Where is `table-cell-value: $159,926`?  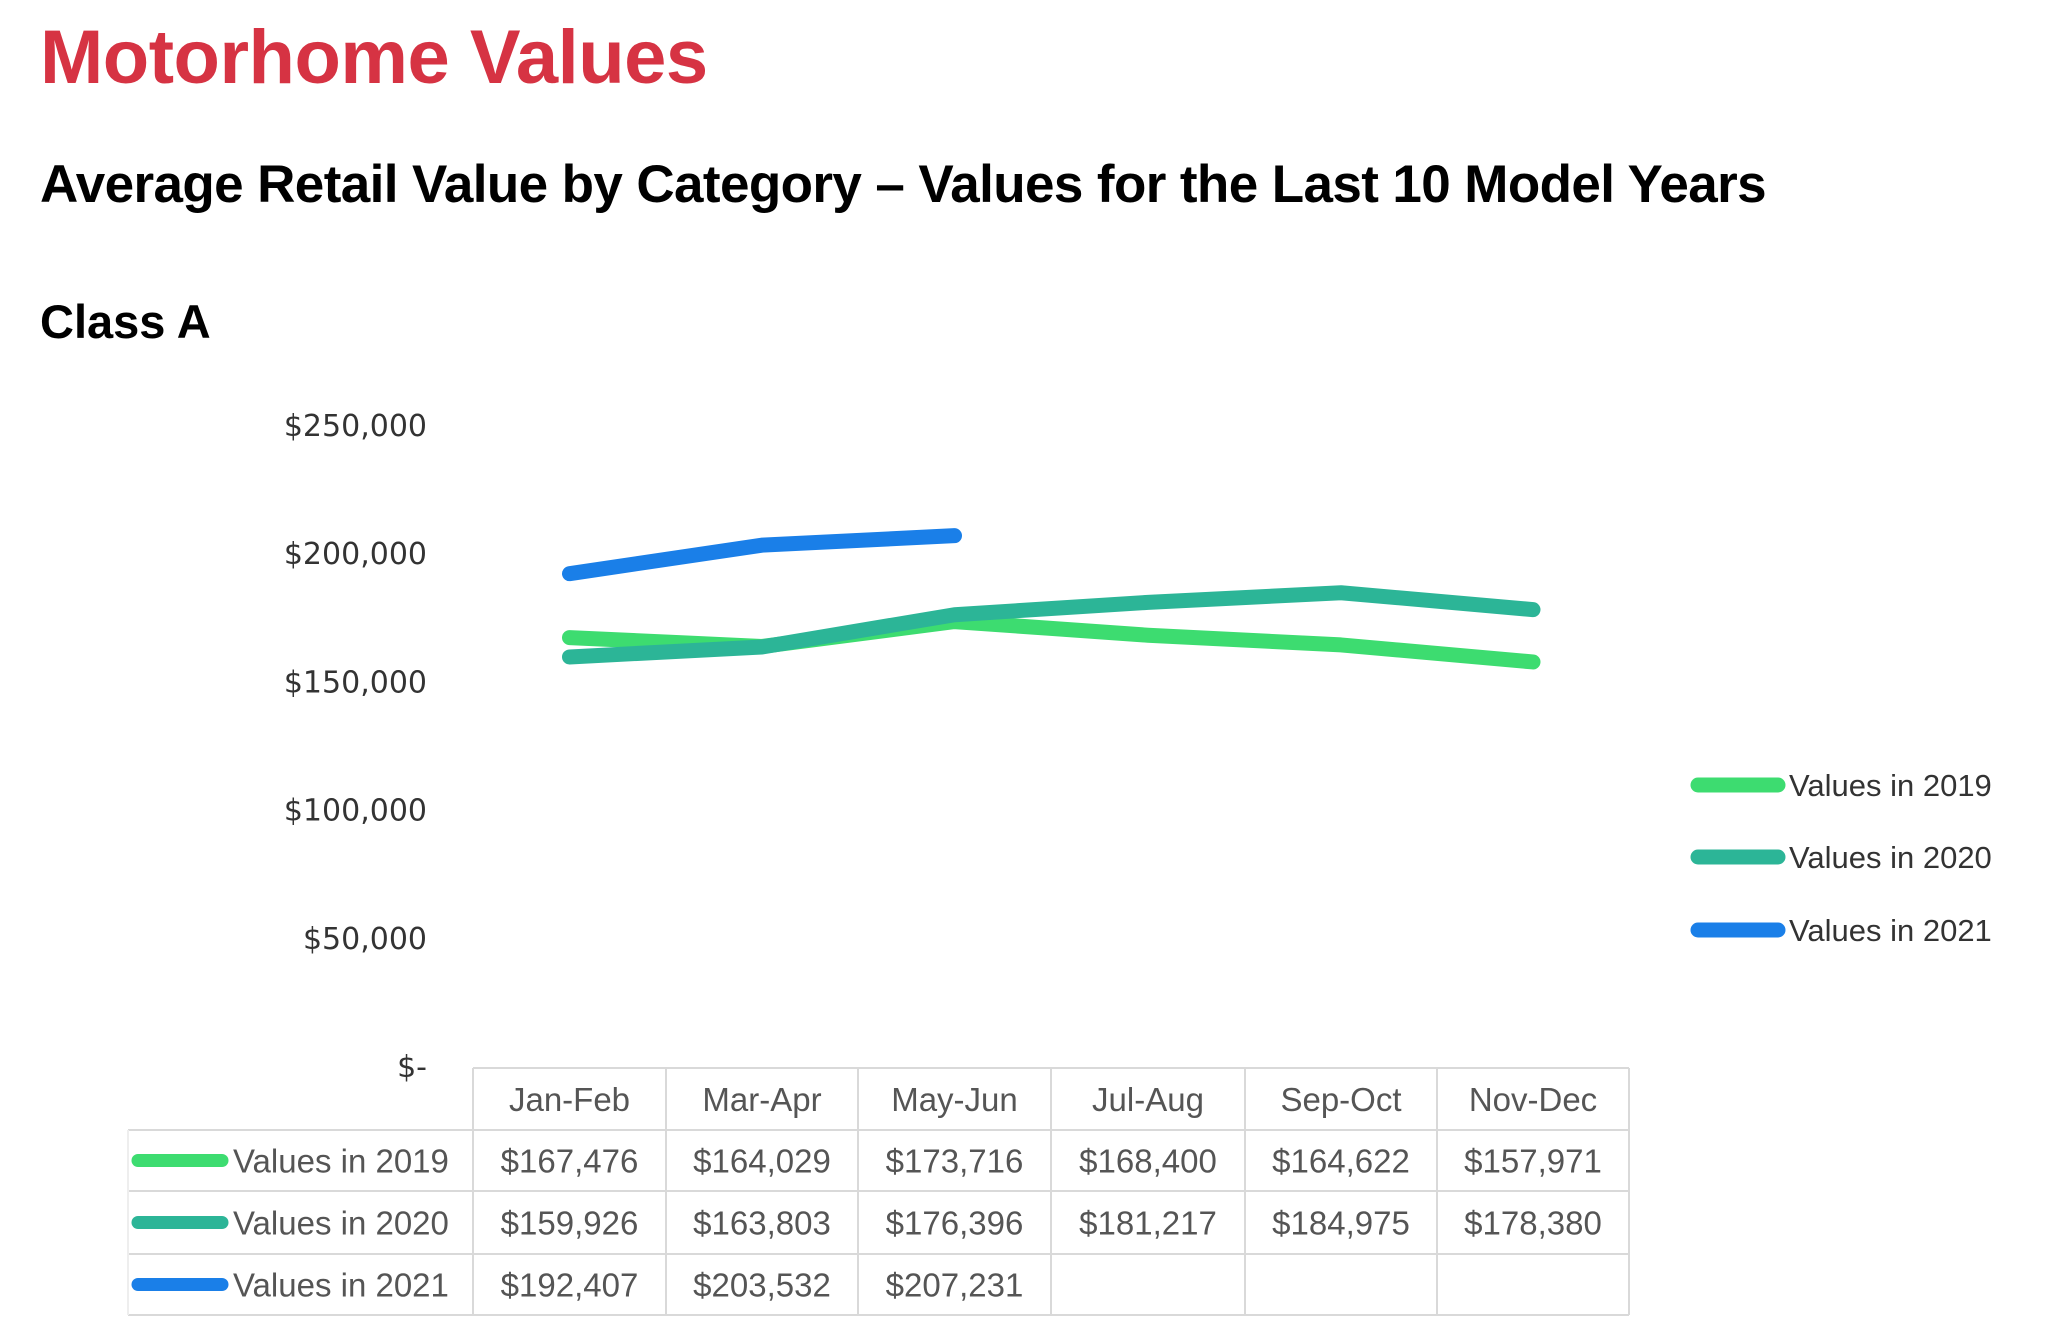
table-cell-value: $159,926 is located at coordinates (570, 1223).